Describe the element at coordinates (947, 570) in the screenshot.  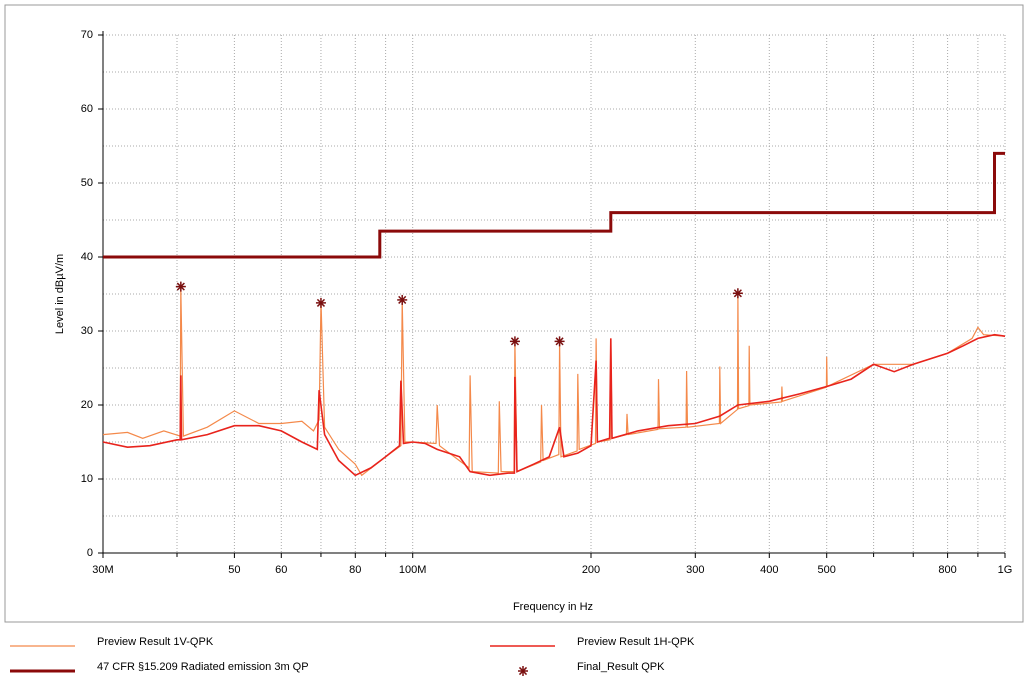
I see `x-tick-label: 800` at that location.